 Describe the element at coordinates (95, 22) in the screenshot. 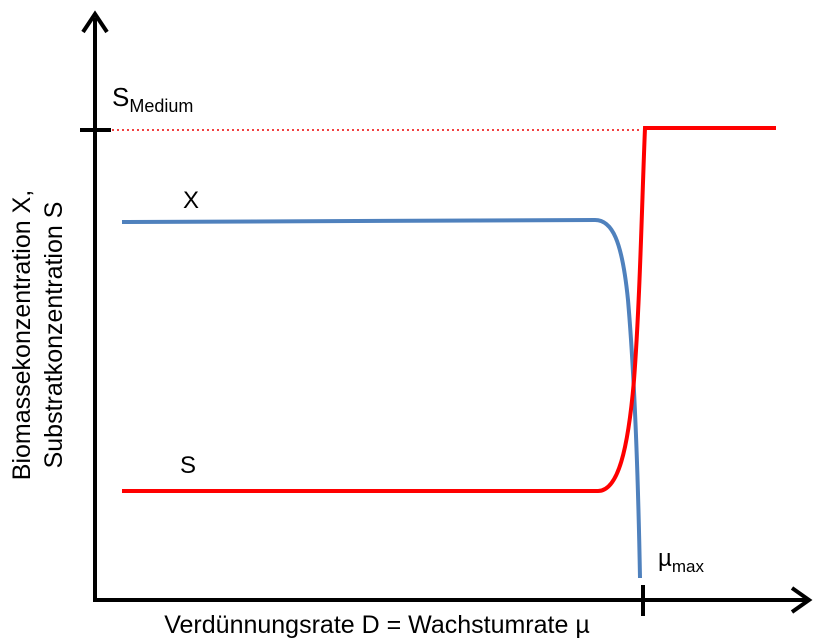

I see `y-arrow` at that location.